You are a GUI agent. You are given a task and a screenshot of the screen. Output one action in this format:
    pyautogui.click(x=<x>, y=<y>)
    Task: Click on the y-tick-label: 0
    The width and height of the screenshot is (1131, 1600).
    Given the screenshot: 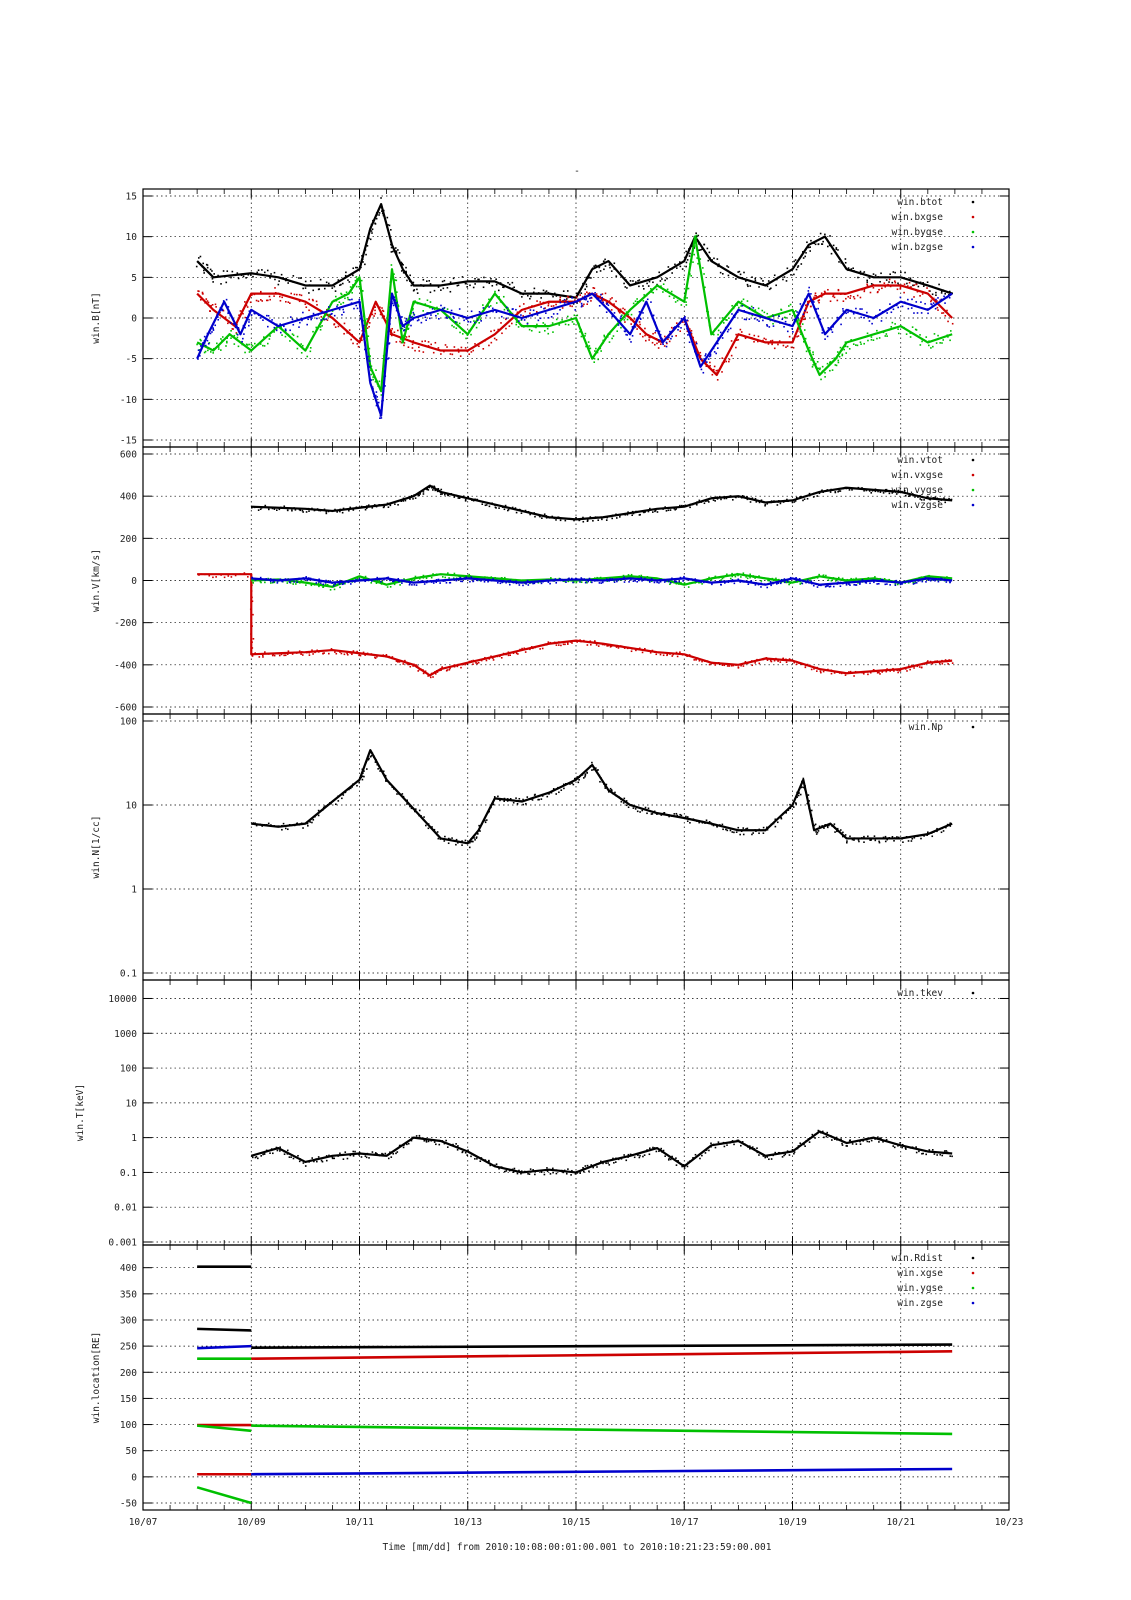 What is the action you would take?
    pyautogui.click(x=134, y=581)
    